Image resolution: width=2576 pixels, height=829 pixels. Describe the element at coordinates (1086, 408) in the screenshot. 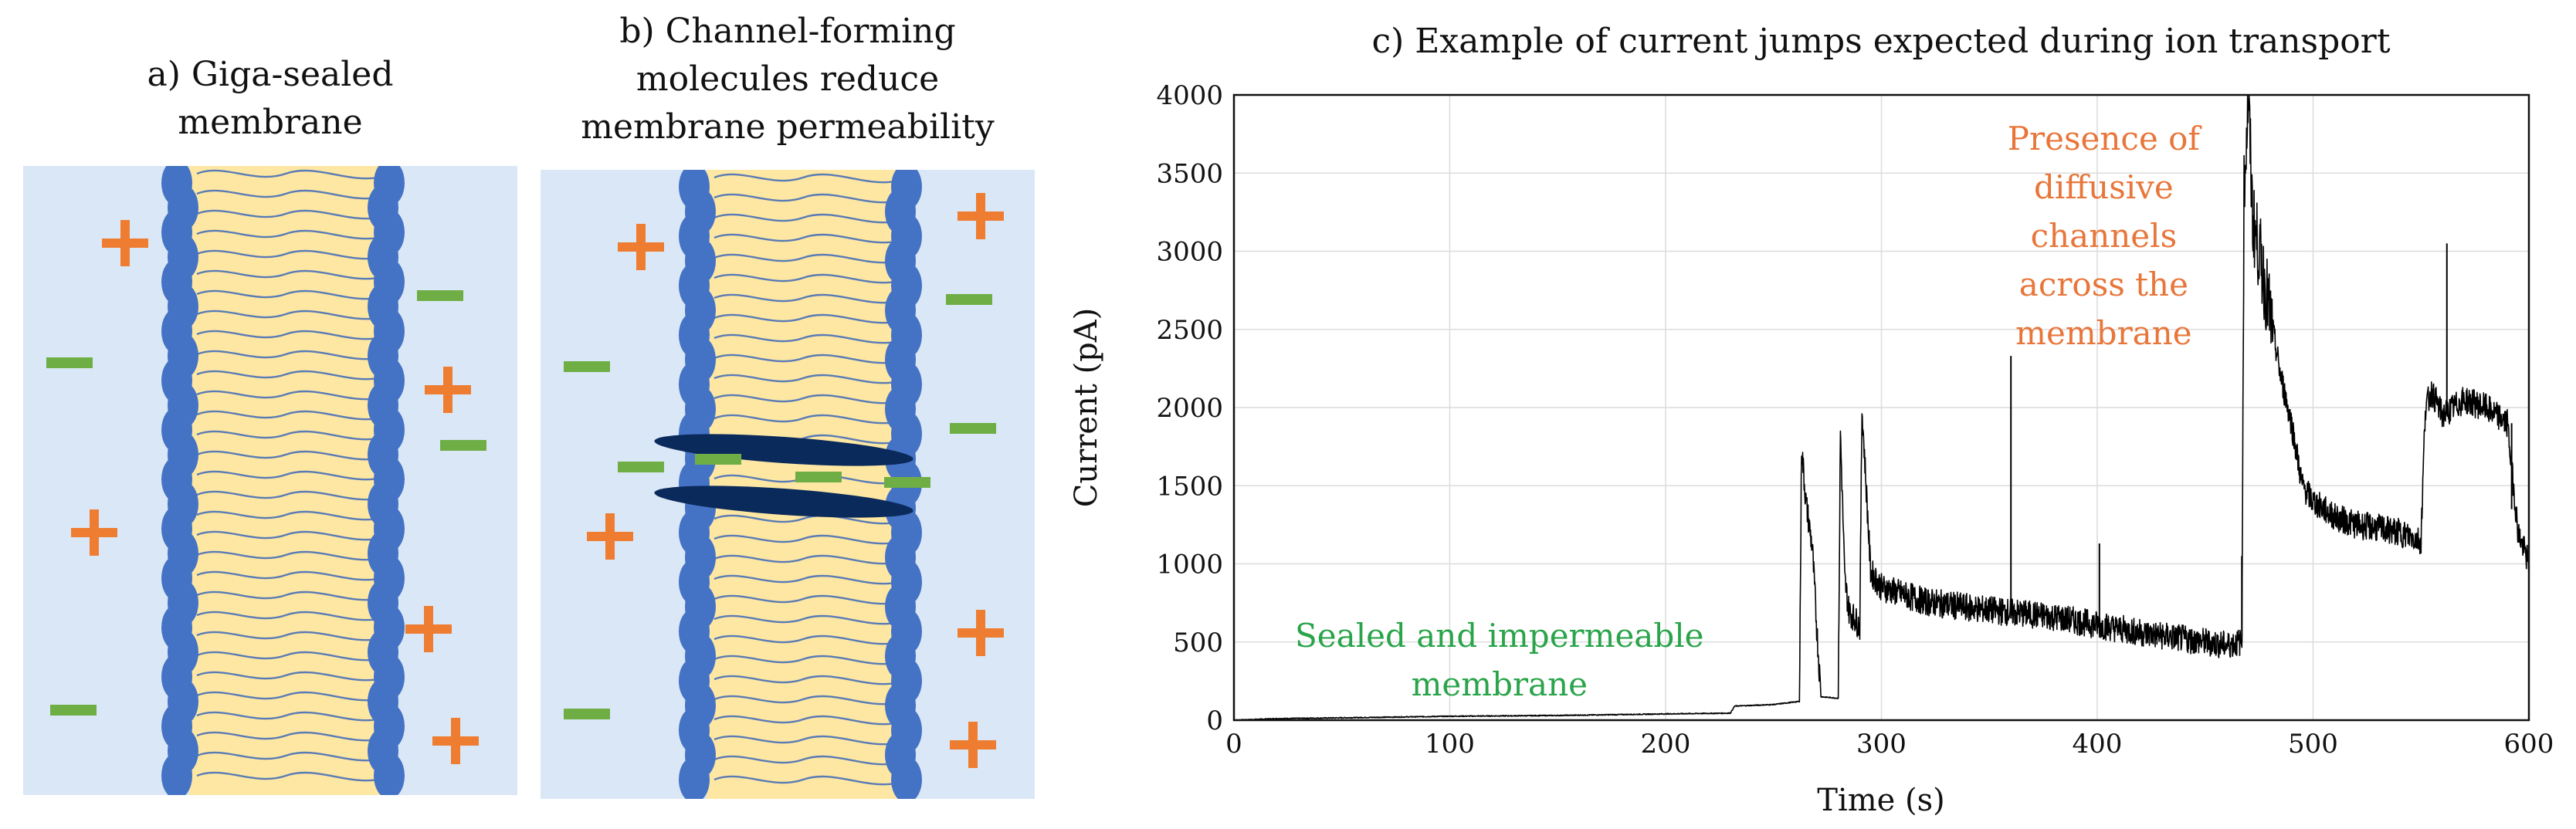

I see `y-axis-label: Current (pA)` at that location.